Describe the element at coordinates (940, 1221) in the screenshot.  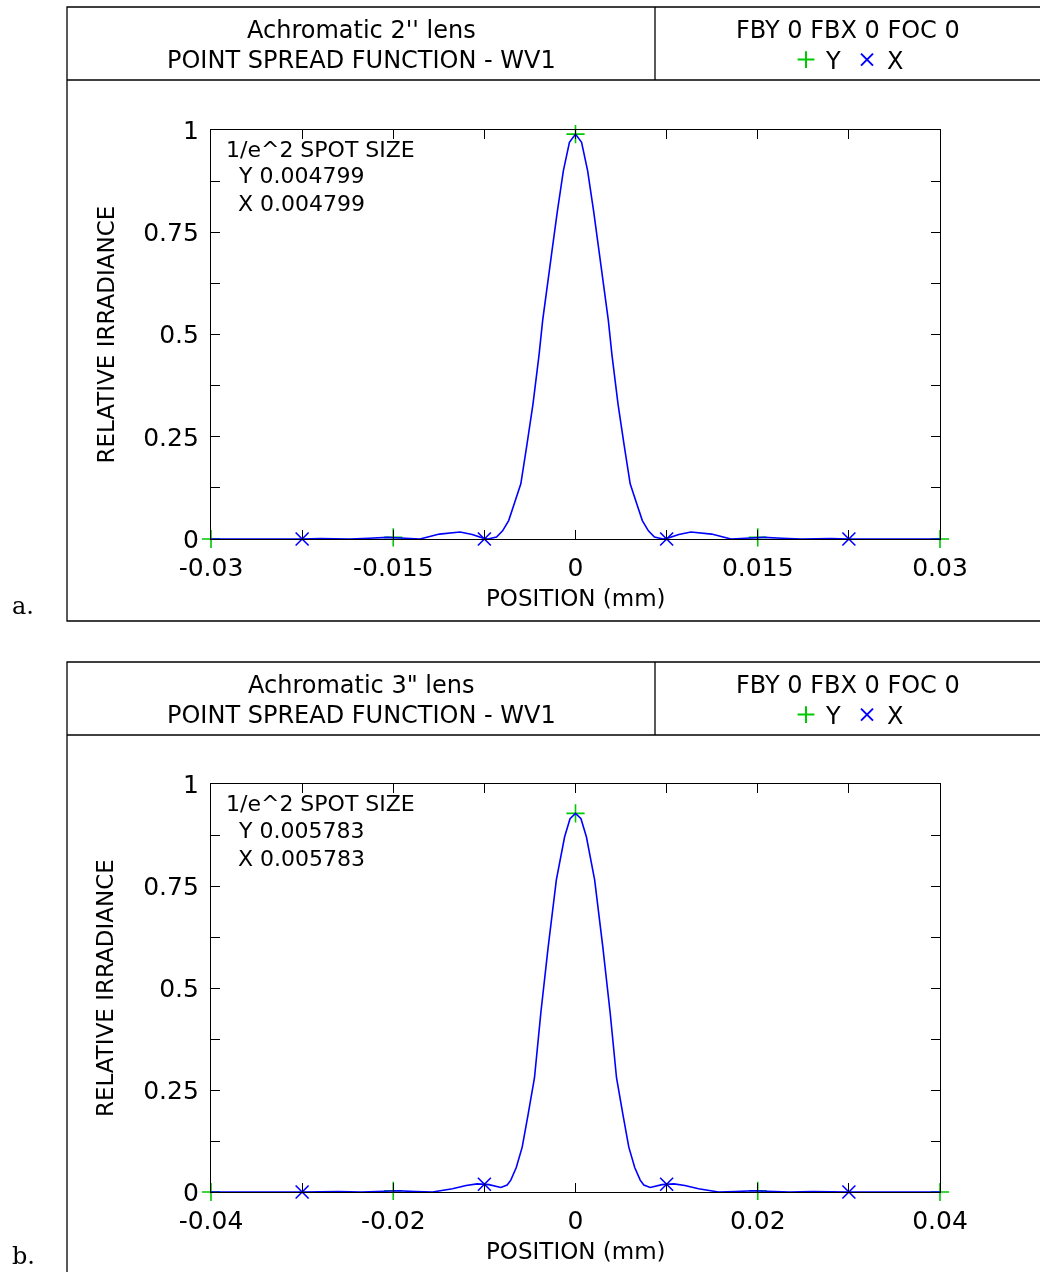
I see `x-tick-label: 0.04` at that location.